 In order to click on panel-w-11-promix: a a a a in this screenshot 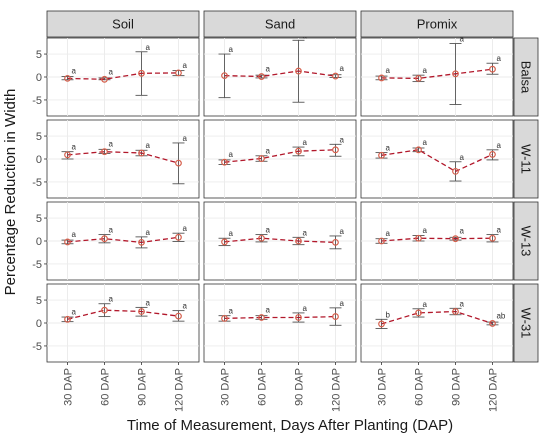, I will do `click(437, 159)`.